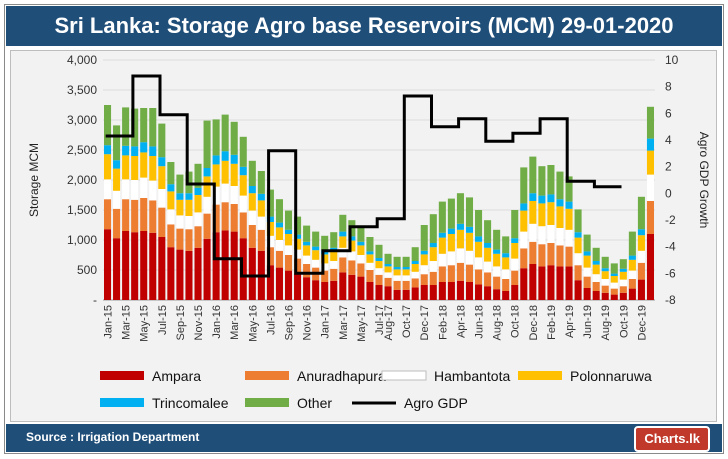  I want to click on source-bar: Source : Irrigation Department Charts.lk, so click(364, 438).